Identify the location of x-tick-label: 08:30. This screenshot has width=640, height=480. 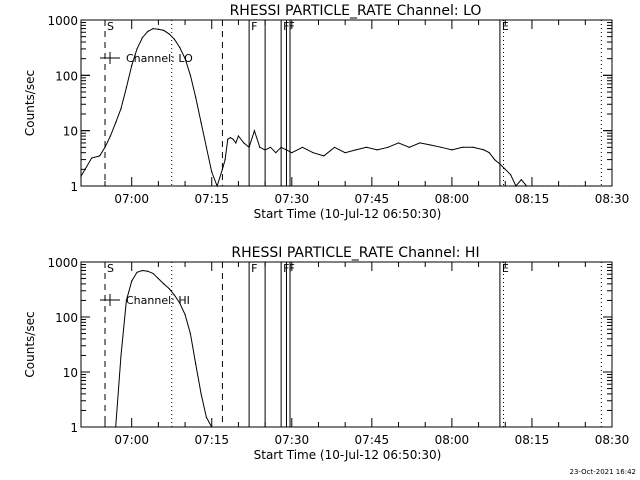
(612, 440).